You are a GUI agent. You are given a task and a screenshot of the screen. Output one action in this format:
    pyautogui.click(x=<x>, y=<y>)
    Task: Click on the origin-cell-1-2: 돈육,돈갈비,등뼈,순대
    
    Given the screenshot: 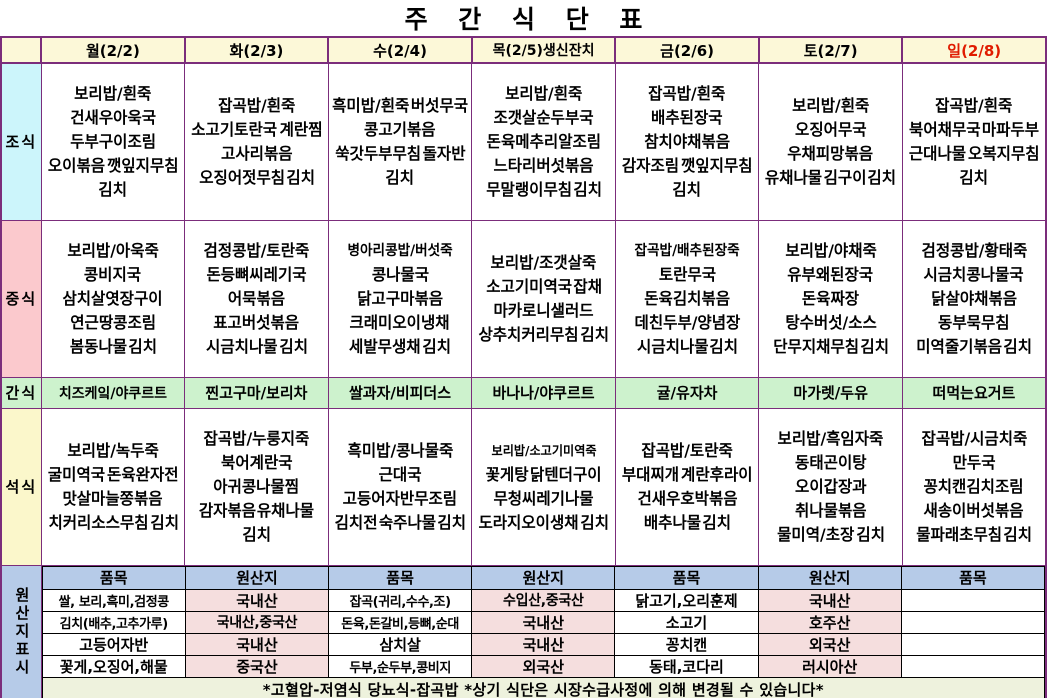 What is the action you would take?
    pyautogui.click(x=400, y=622)
    